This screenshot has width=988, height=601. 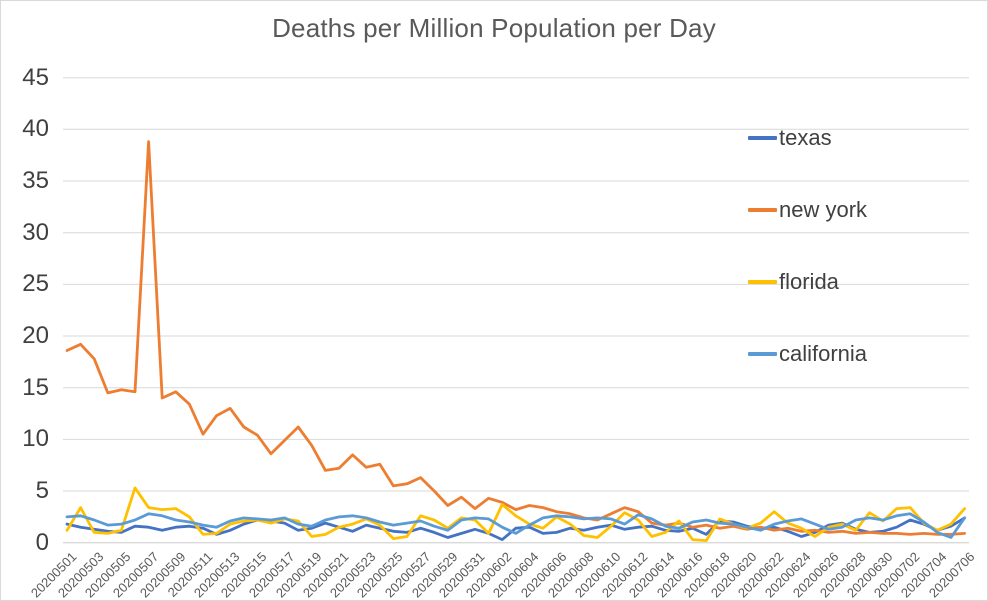 I want to click on legend-item-california: california, so click(x=807, y=354).